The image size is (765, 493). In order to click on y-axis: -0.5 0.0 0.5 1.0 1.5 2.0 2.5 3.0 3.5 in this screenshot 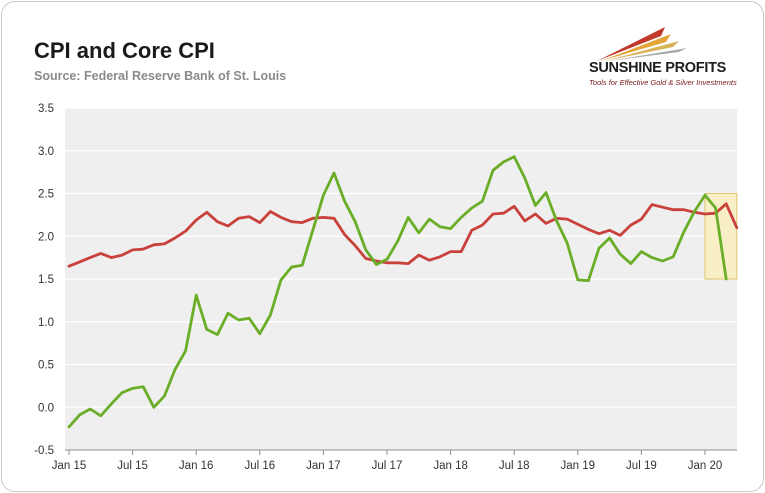, I will do `click(44, 280)`.